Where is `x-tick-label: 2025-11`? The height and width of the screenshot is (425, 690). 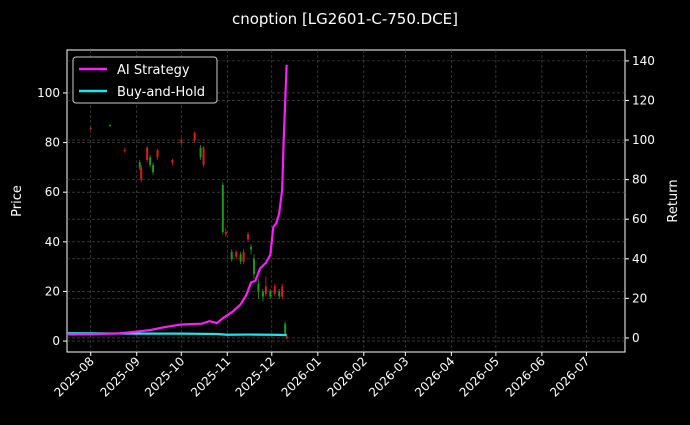 x-tick-label: 2025-11 is located at coordinates (210, 376).